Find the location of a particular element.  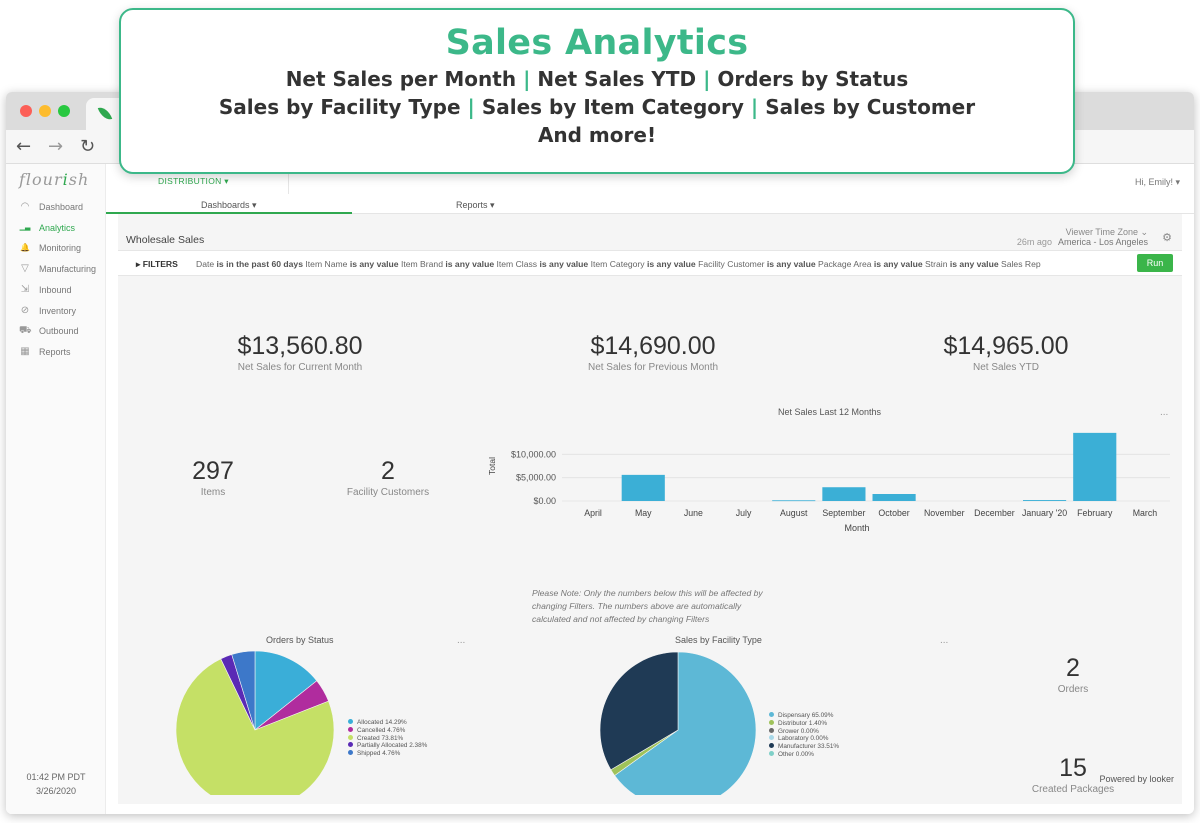

legend-item: Manufacturer 33.51% is located at coordinates (804, 747).